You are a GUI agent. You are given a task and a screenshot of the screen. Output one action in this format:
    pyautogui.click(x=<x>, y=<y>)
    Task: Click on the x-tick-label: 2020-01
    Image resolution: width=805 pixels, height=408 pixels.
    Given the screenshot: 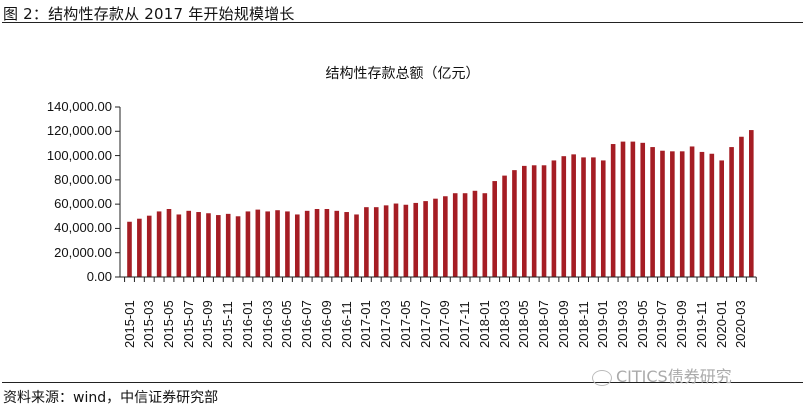 What is the action you would take?
    pyautogui.click(x=721, y=324)
    